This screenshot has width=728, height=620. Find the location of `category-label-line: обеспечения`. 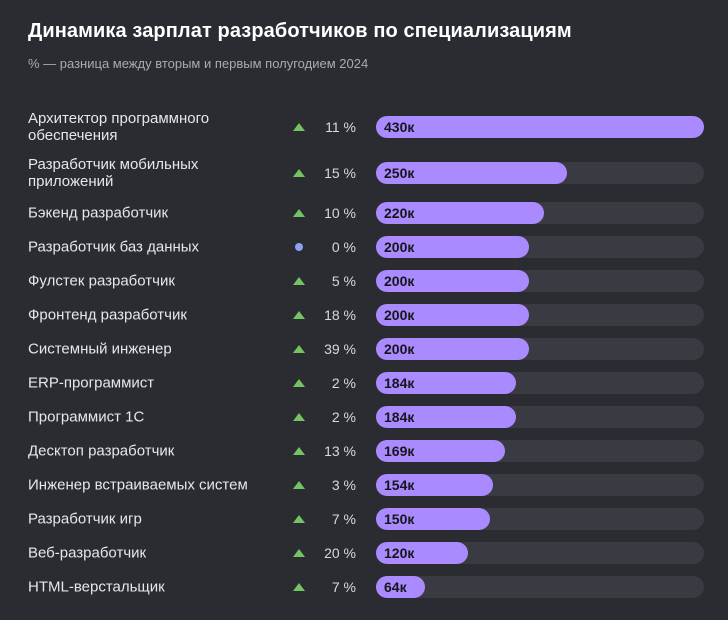

category-label-line: обеспечения is located at coordinates (73, 135).